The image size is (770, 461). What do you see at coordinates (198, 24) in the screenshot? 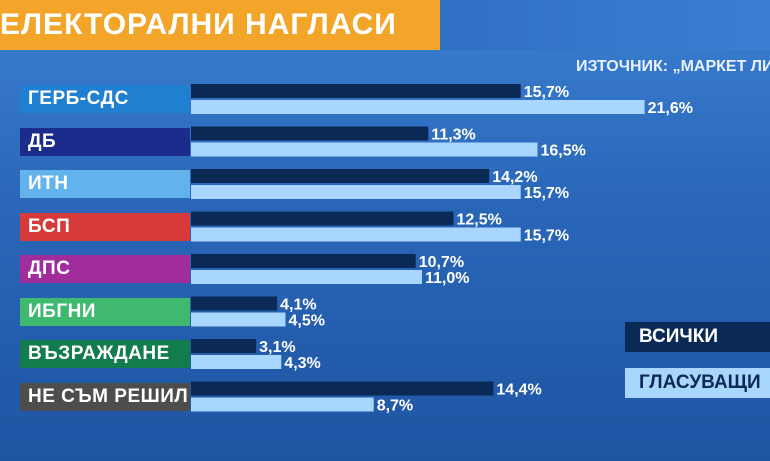
I see `chart-title: ЕЛЕКТОРАЛНИ НАГЛАСИ` at bounding box center [198, 24].